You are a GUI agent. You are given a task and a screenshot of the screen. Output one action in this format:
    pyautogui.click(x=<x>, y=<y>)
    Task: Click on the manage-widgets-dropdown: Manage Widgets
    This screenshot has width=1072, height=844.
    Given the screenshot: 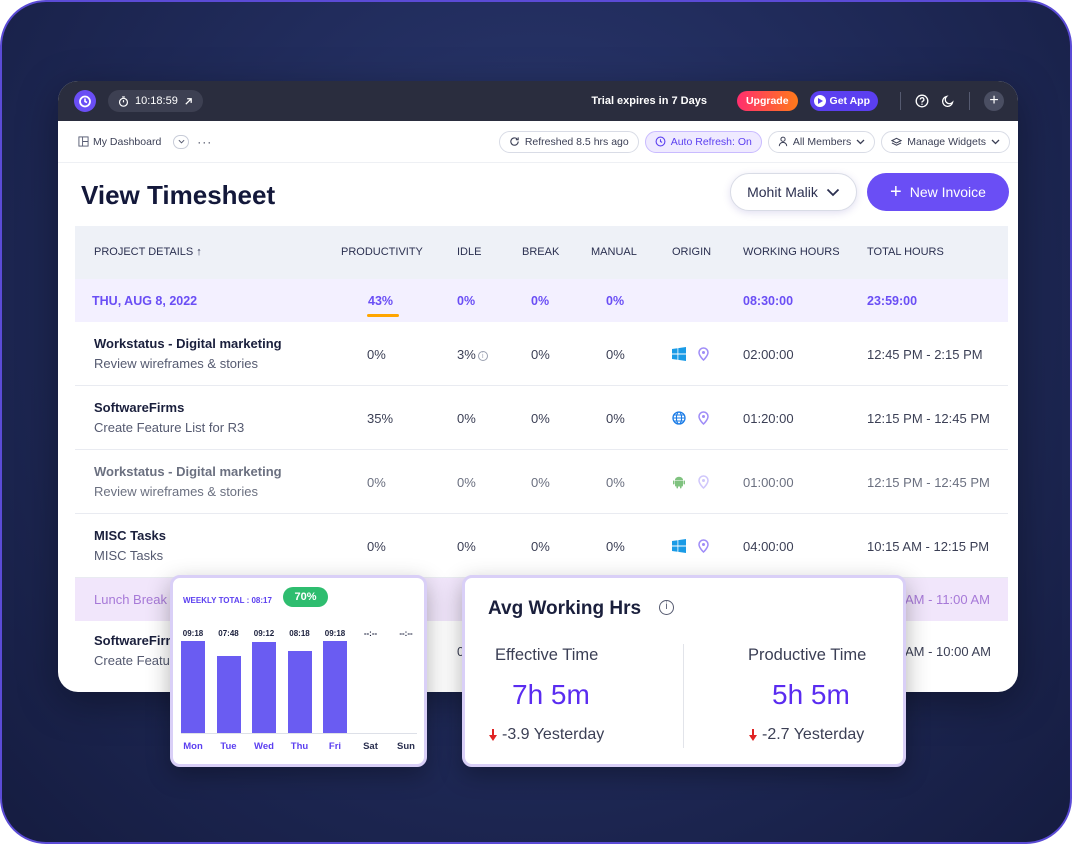 What is the action you would take?
    pyautogui.click(x=945, y=141)
    